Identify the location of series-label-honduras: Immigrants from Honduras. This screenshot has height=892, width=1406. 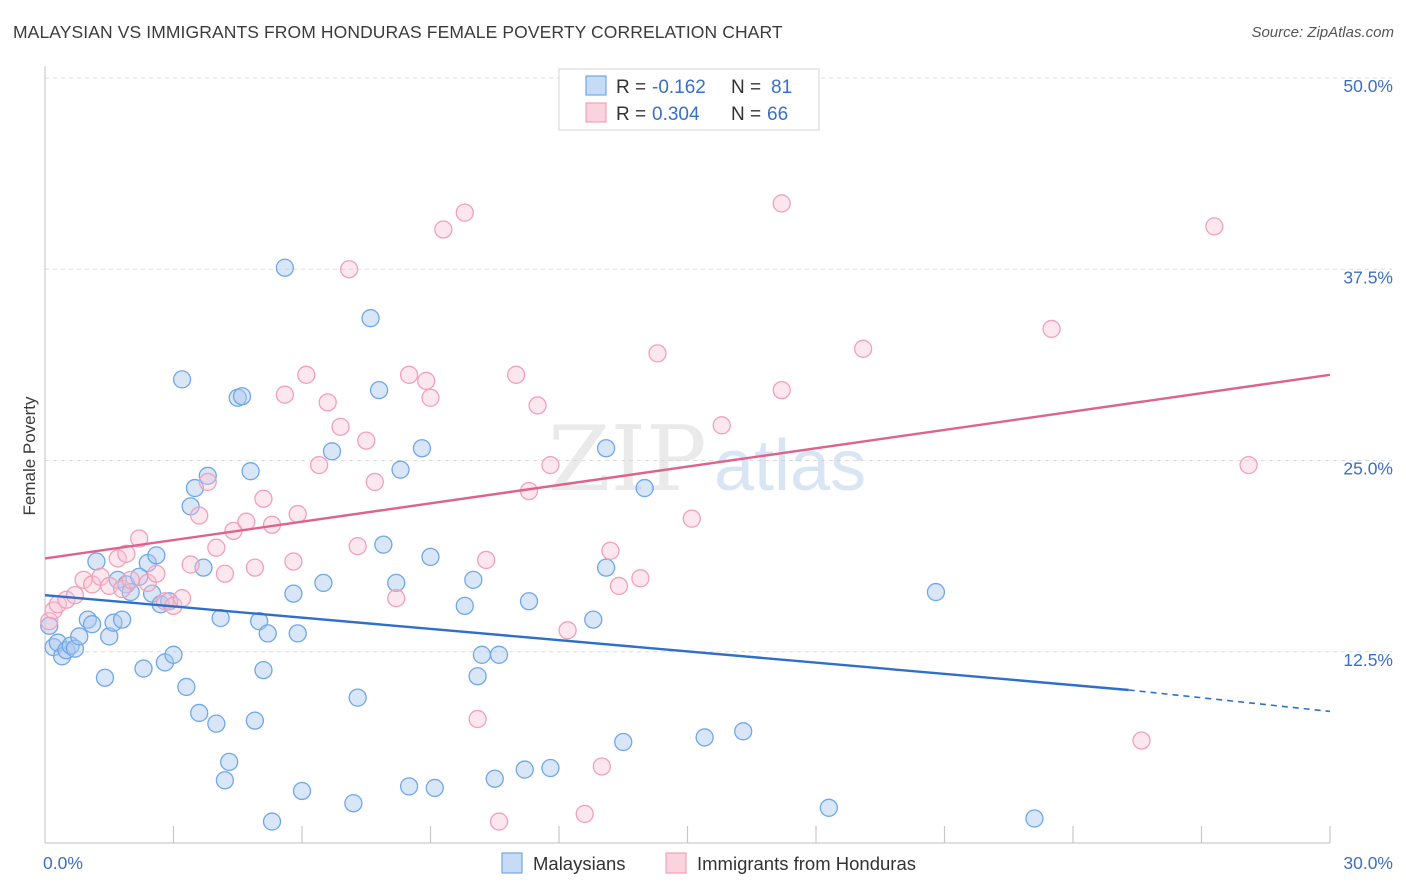
(806, 863).